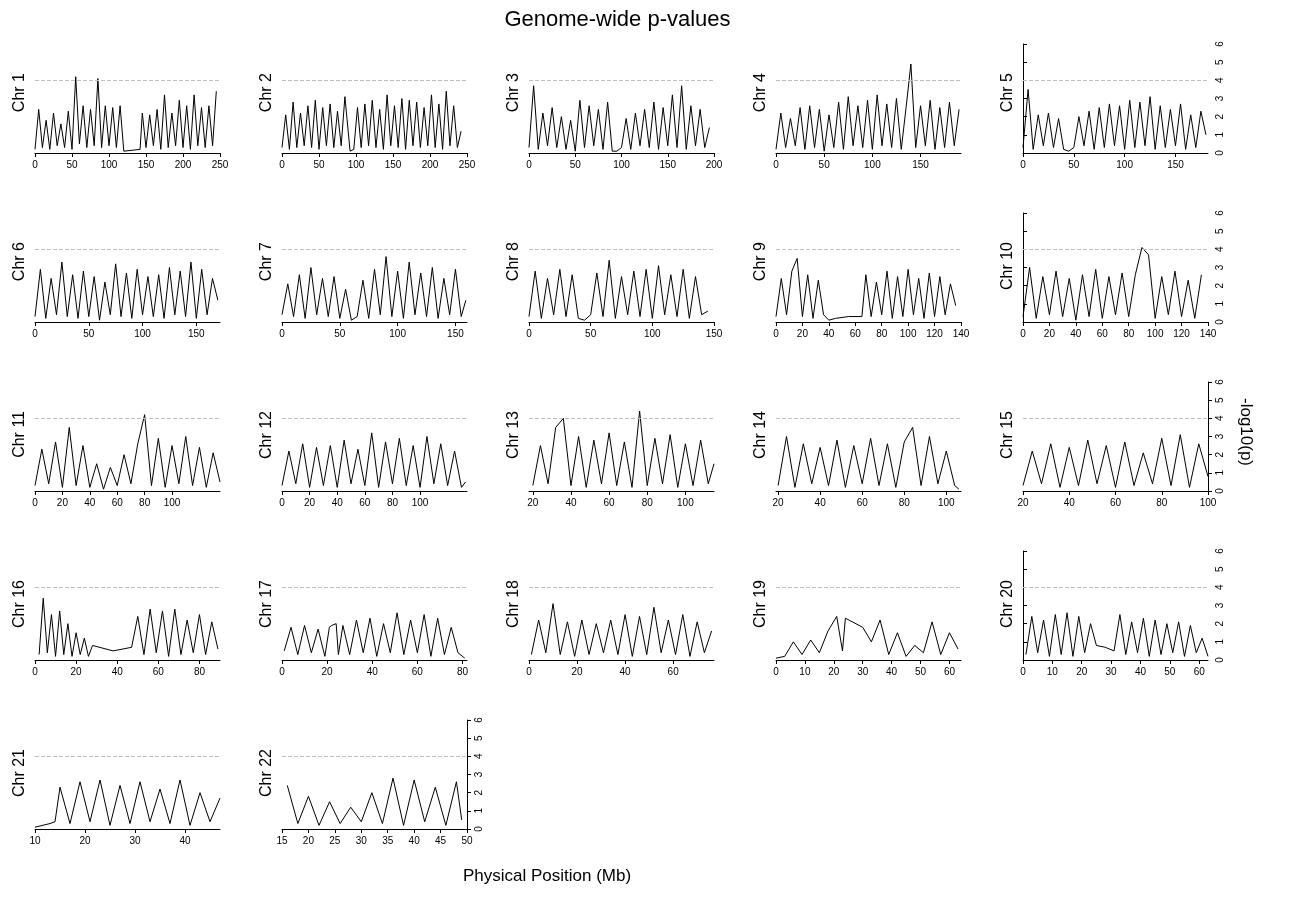 The image size is (1308, 899). I want to click on y-axis-title: Chr 1, so click(18, 92).